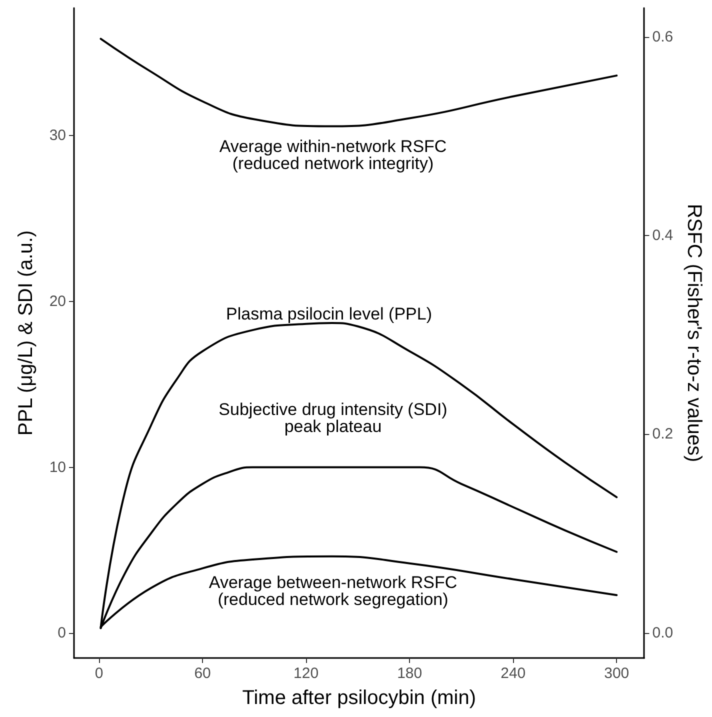  Describe the element at coordinates (57, 467) in the screenshot. I see `y-tick-label: 10` at that location.